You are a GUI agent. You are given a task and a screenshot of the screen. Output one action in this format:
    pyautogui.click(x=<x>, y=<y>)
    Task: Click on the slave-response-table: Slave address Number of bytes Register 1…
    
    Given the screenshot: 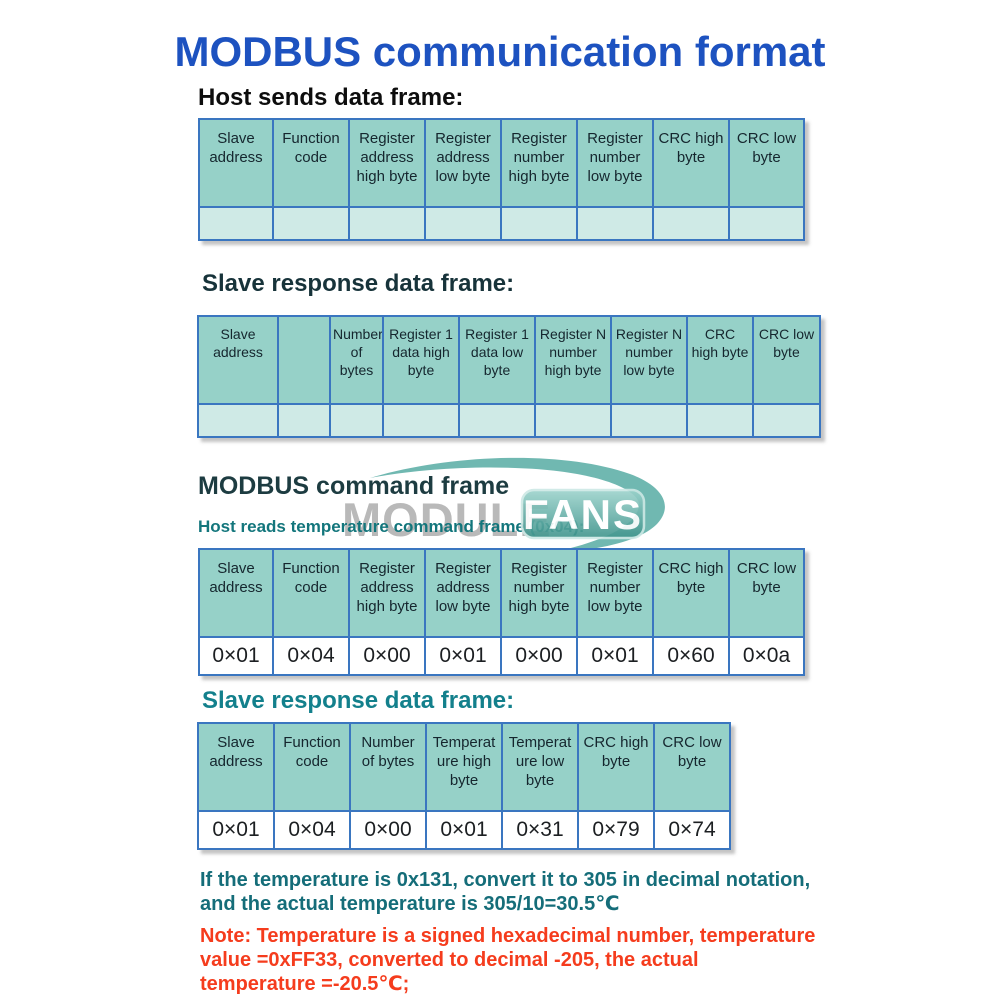 What is the action you would take?
    pyautogui.click(x=509, y=376)
    